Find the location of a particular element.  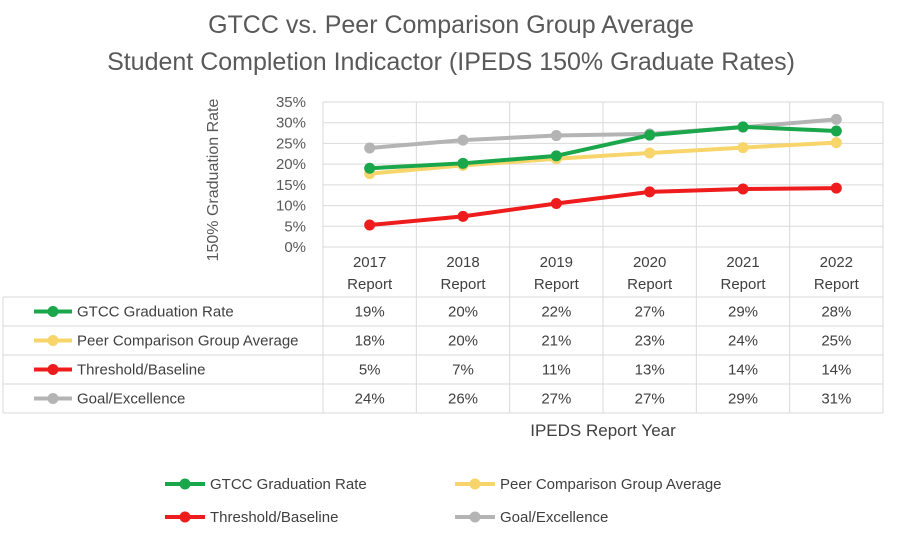

x-tick-label: 2020 is located at coordinates (649, 262).